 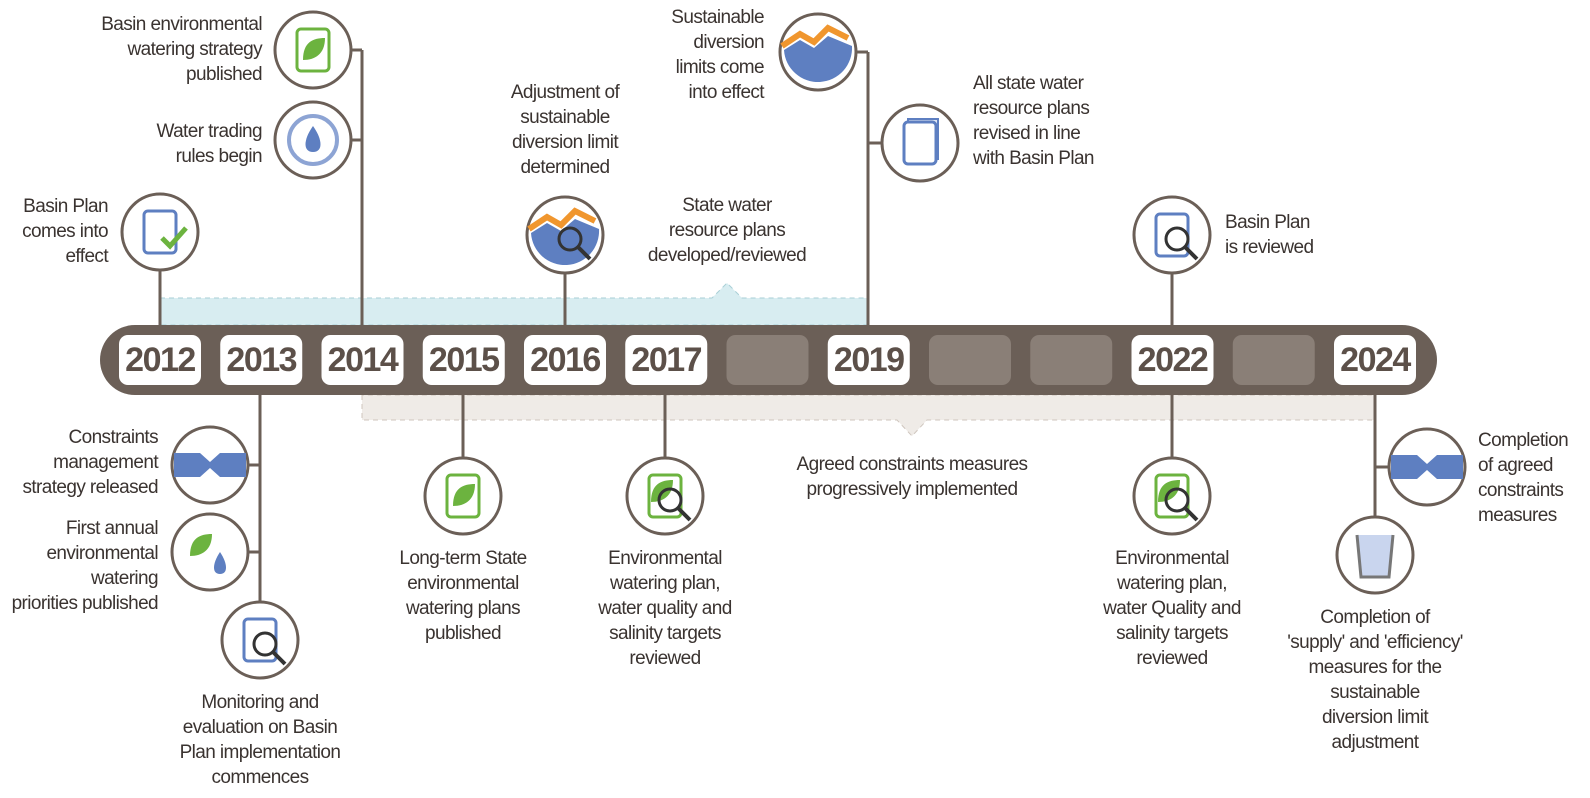 I want to click on event-label: Completion, so click(x=1523, y=440).